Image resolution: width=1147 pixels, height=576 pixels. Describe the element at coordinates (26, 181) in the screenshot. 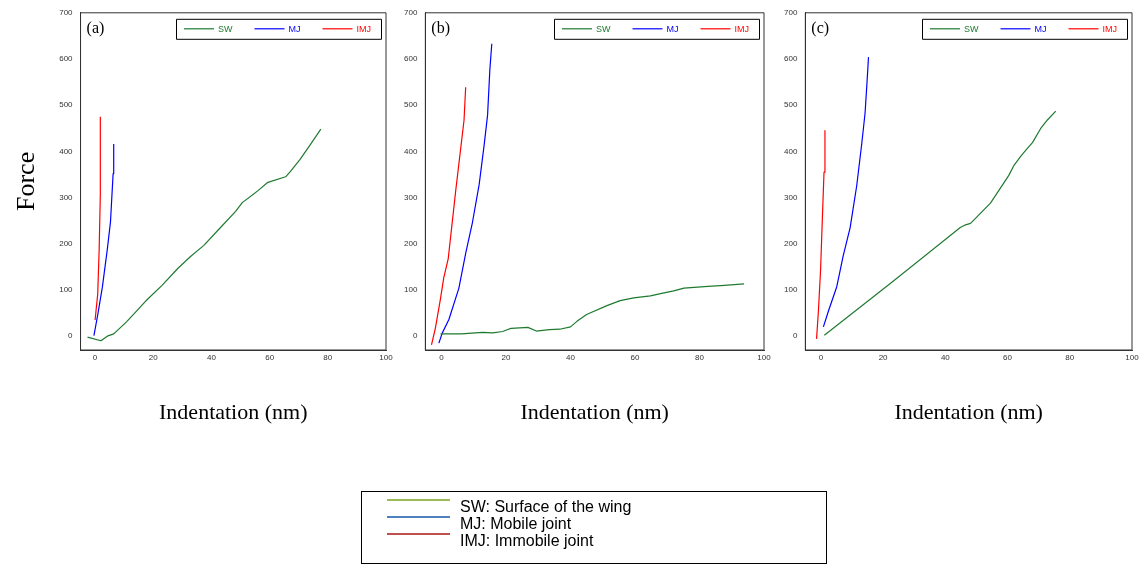

I see `y-axis-title: Force` at that location.